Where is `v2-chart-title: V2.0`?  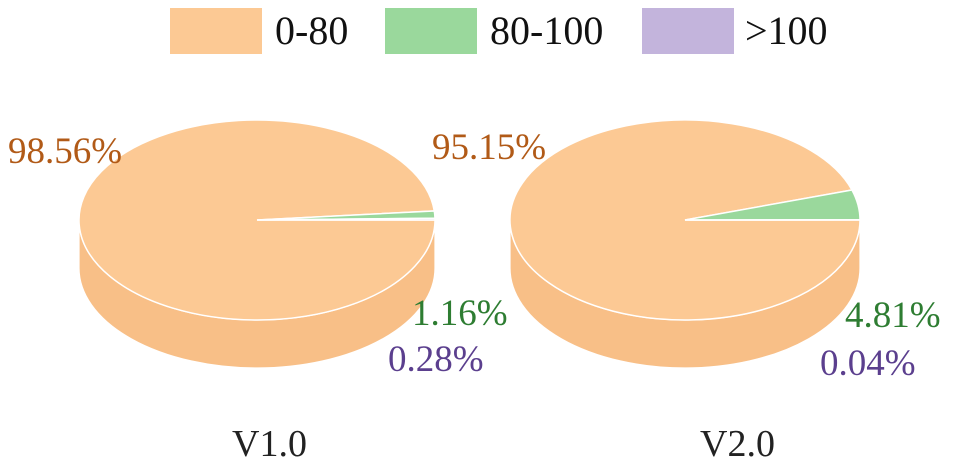
v2-chart-title: V2.0 is located at coordinates (737, 444).